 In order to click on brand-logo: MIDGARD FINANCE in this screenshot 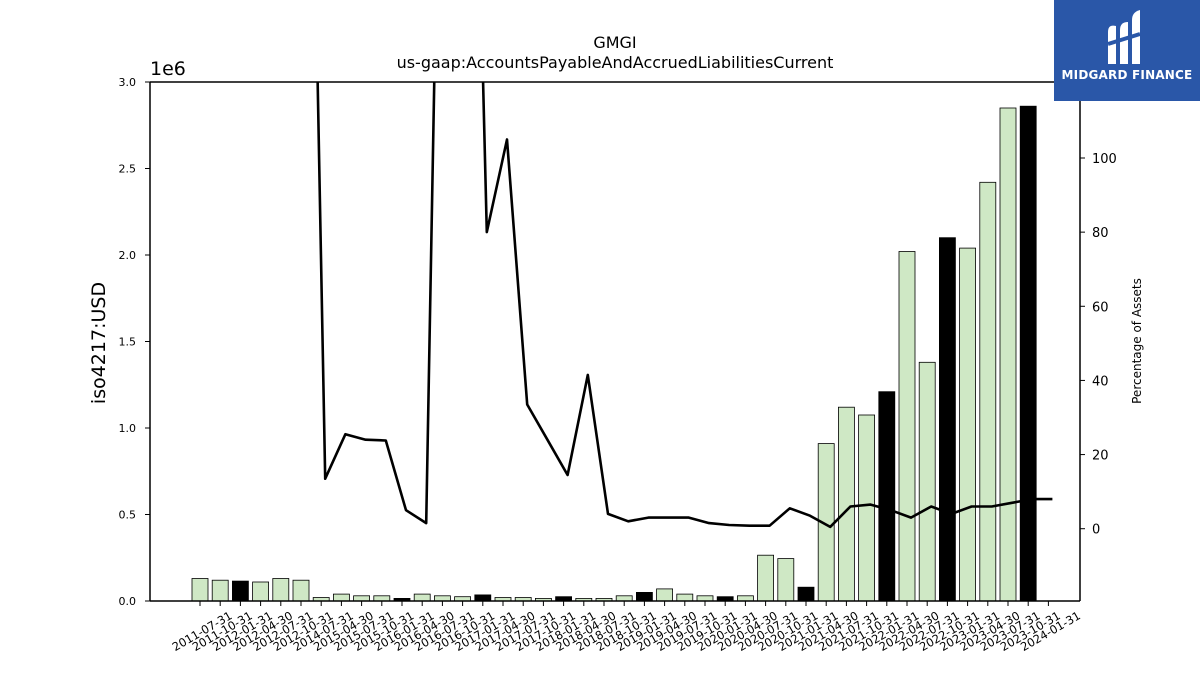, I will do `click(1127, 50)`.